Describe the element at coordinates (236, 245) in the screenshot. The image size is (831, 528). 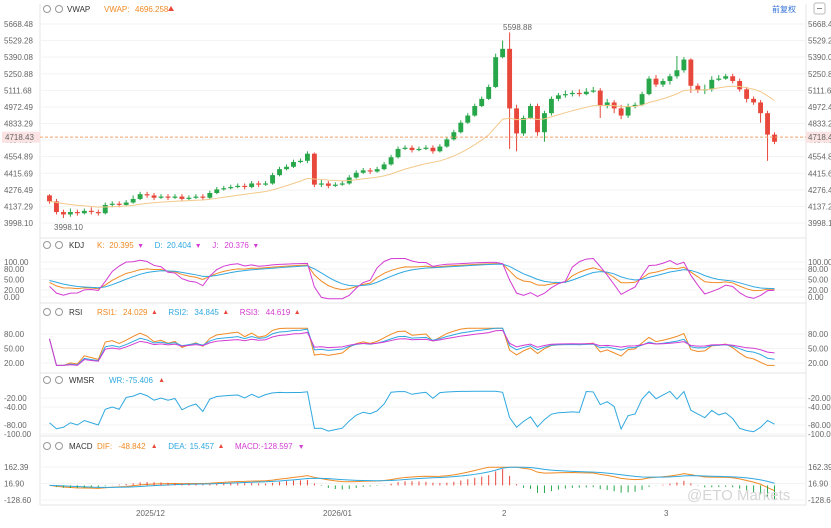
I see `kdj-value-2: 20.376` at that location.